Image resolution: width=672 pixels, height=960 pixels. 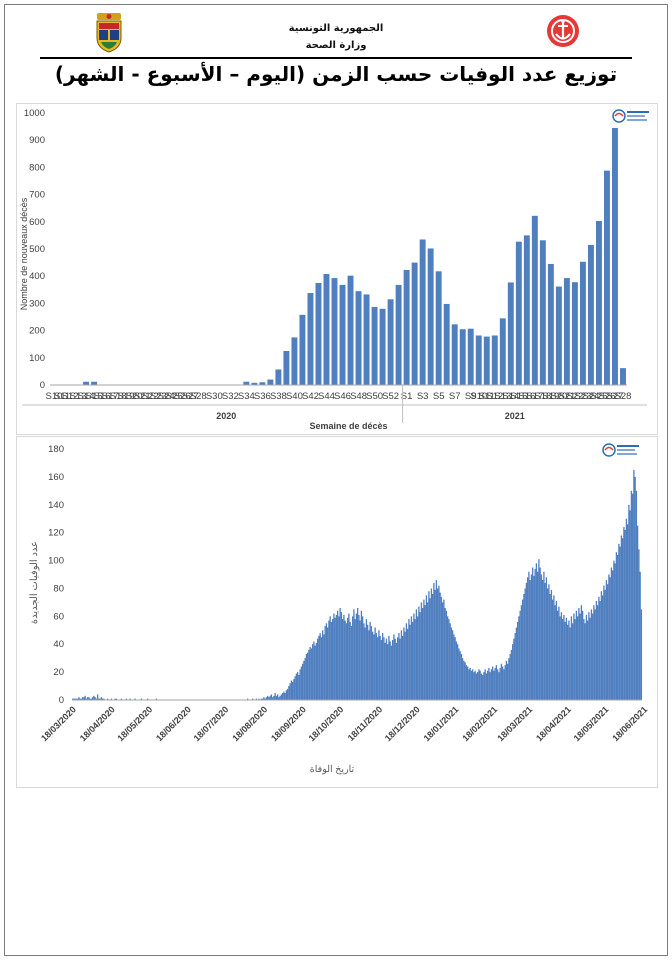 I want to click on bar-2020-s52, so click(x=390, y=342).